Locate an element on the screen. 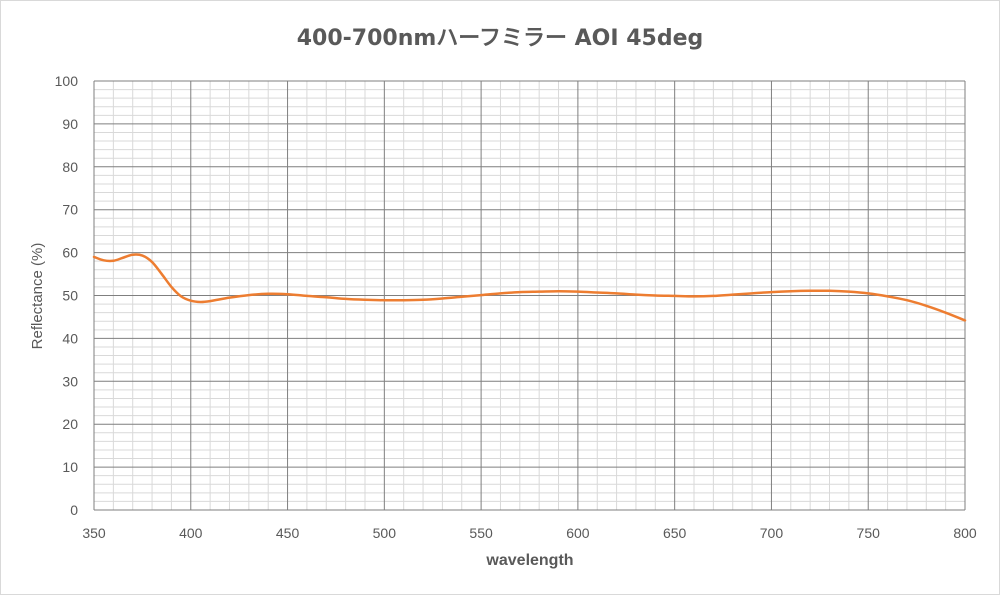 The width and height of the screenshot is (1000, 595). y-tick-label: 0 is located at coordinates (74, 510).